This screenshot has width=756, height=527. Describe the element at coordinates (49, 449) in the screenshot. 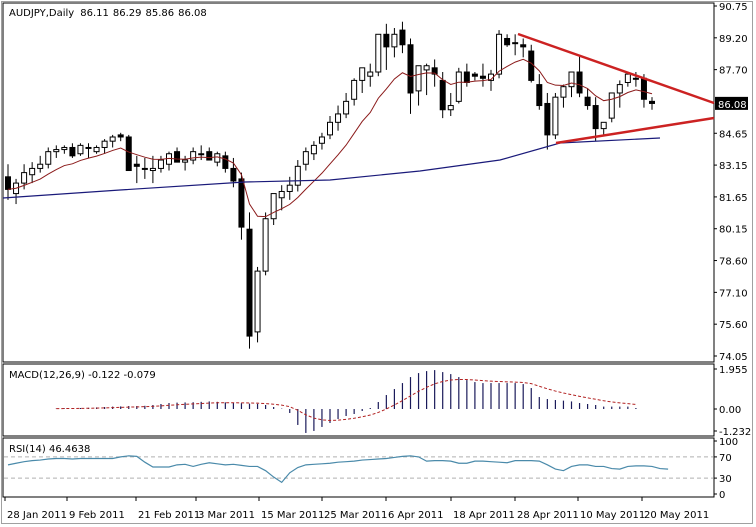

I see `rsi-title: RSI(14) 46.4638` at that location.